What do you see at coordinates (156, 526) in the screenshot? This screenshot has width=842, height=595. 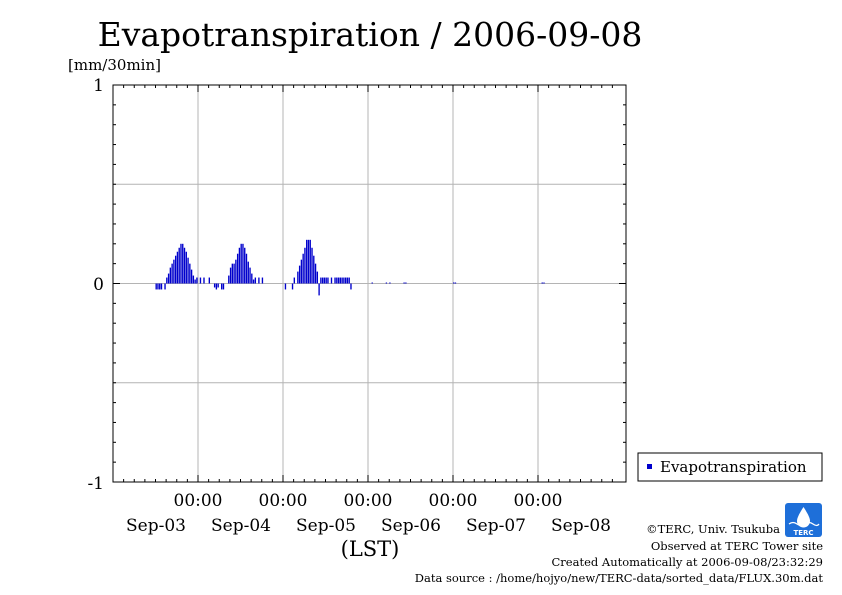 I see `x-tick-date: Sep-03` at bounding box center [156, 526].